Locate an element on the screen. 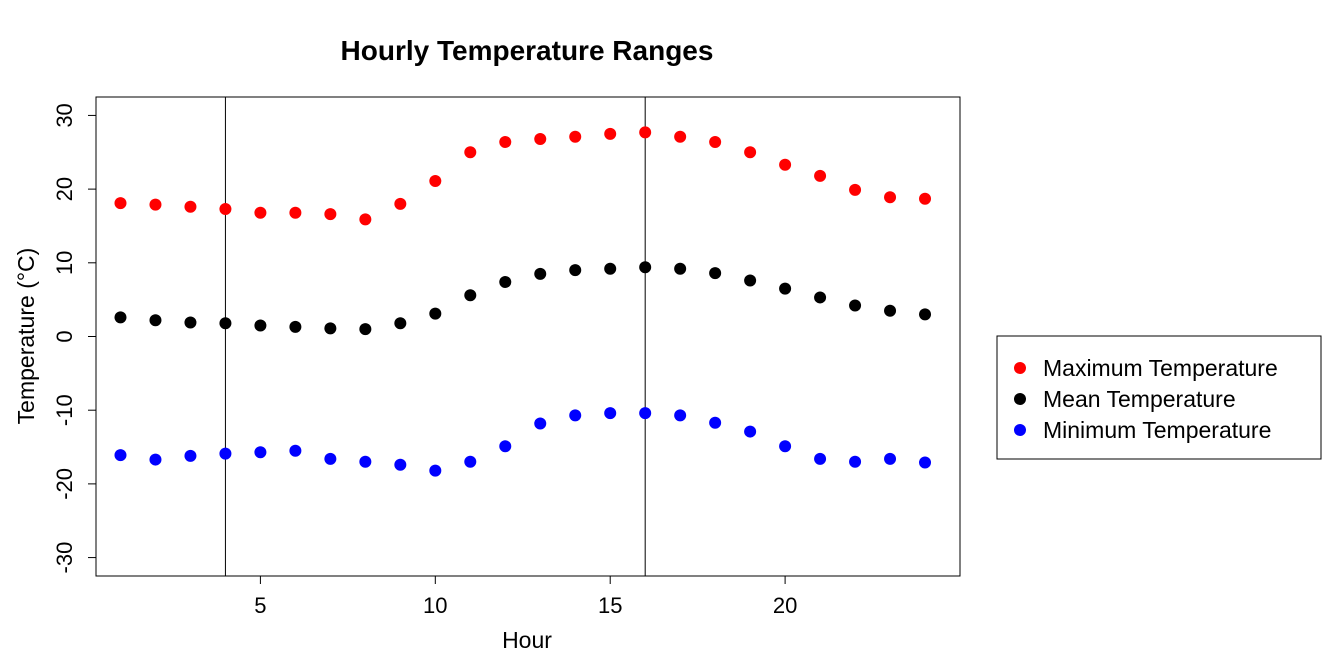  y-tick-label: 0 is located at coordinates (64, 336).